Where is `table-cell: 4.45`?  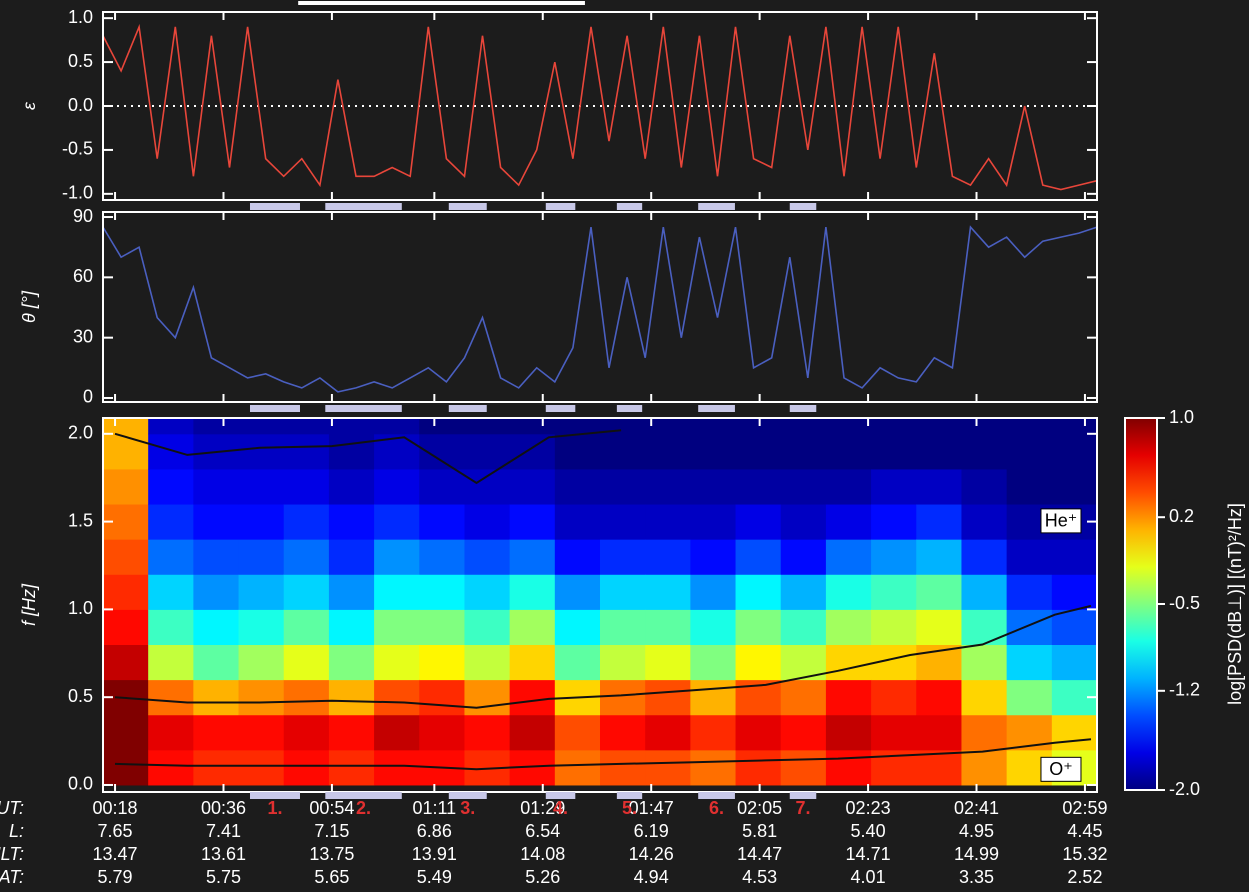 table-cell: 4.45 is located at coordinates (1084, 831).